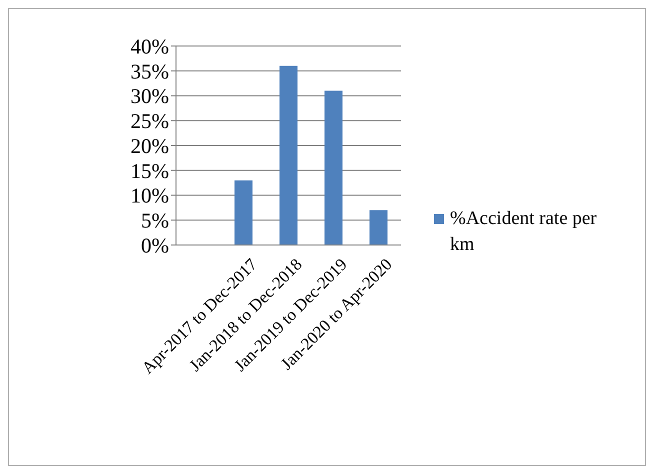 The width and height of the screenshot is (658, 476). I want to click on legend-label: %Accident rate per km, so click(524, 232).